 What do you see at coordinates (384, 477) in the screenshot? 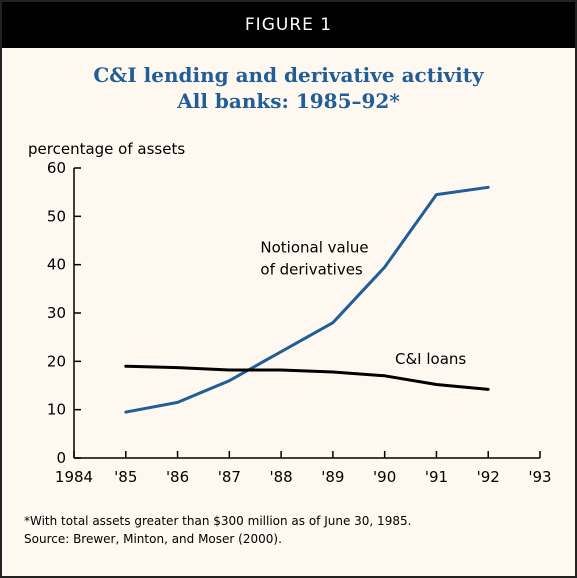
I see `x-tick-label: '90` at bounding box center [384, 477].